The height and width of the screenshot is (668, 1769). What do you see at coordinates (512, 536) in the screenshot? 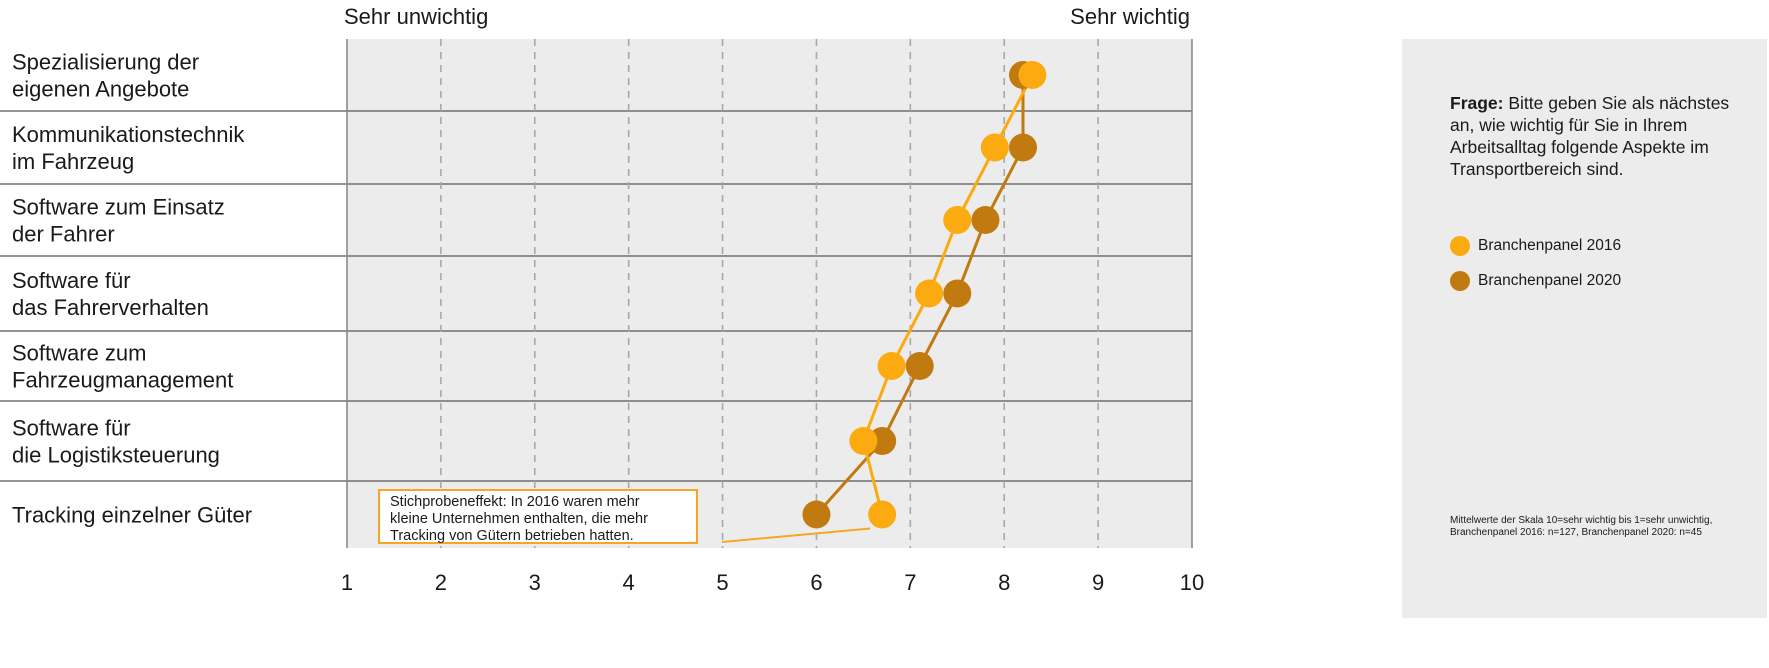
I see `annotation-line: Tracking von Gütern betrieben hatten.` at bounding box center [512, 536].